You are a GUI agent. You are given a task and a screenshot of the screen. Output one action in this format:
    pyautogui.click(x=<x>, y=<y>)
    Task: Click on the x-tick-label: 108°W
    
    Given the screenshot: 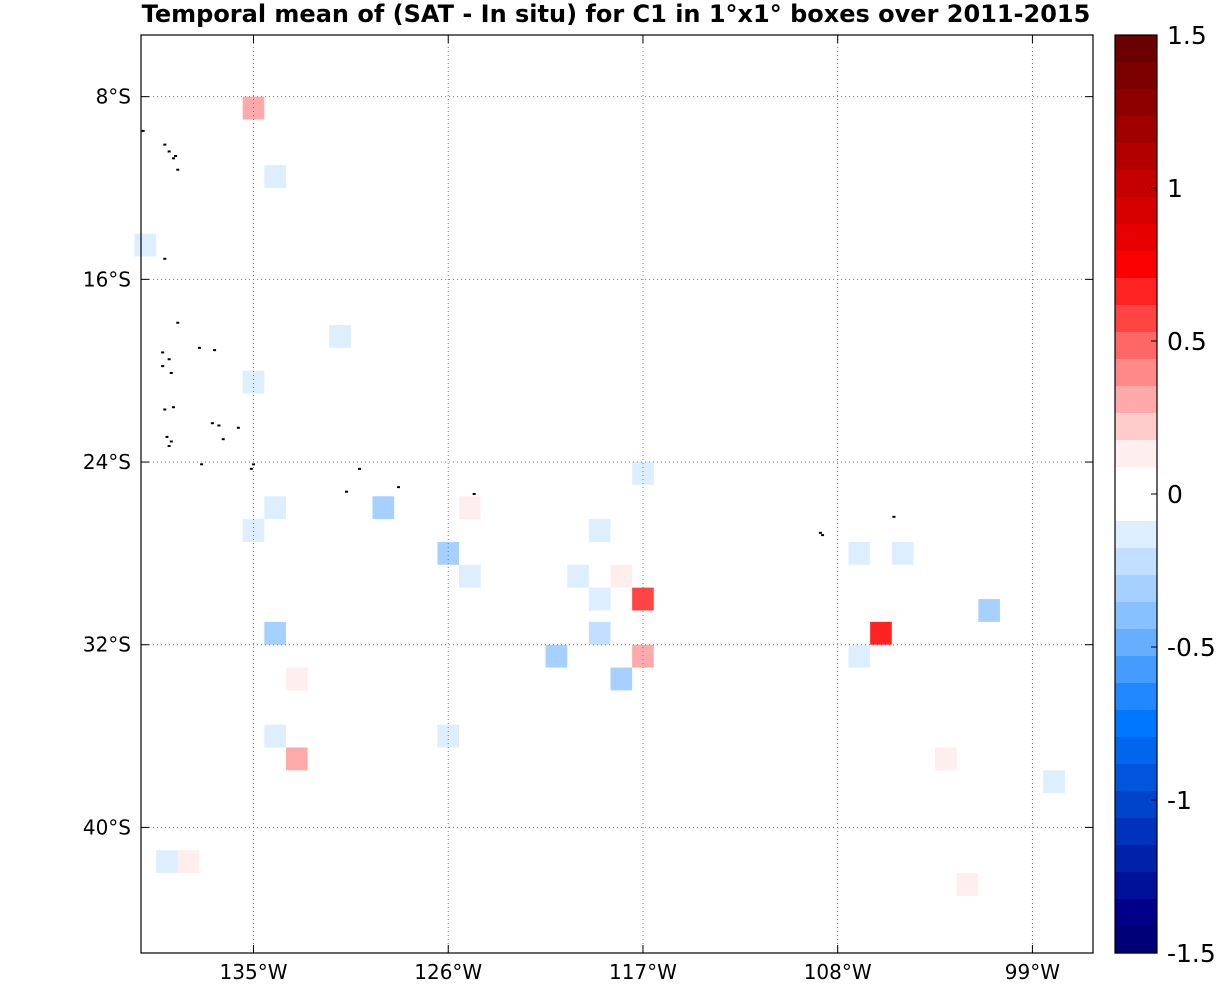 What is the action you would take?
    pyautogui.click(x=838, y=972)
    